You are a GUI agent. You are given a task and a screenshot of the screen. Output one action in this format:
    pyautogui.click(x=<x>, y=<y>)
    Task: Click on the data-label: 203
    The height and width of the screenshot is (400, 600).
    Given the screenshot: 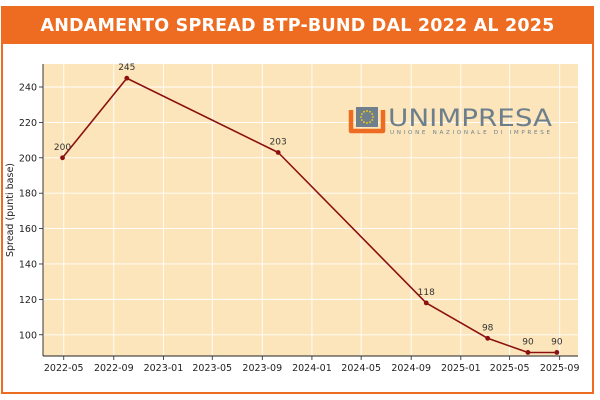 What is the action you would take?
    pyautogui.click(x=278, y=142)
    